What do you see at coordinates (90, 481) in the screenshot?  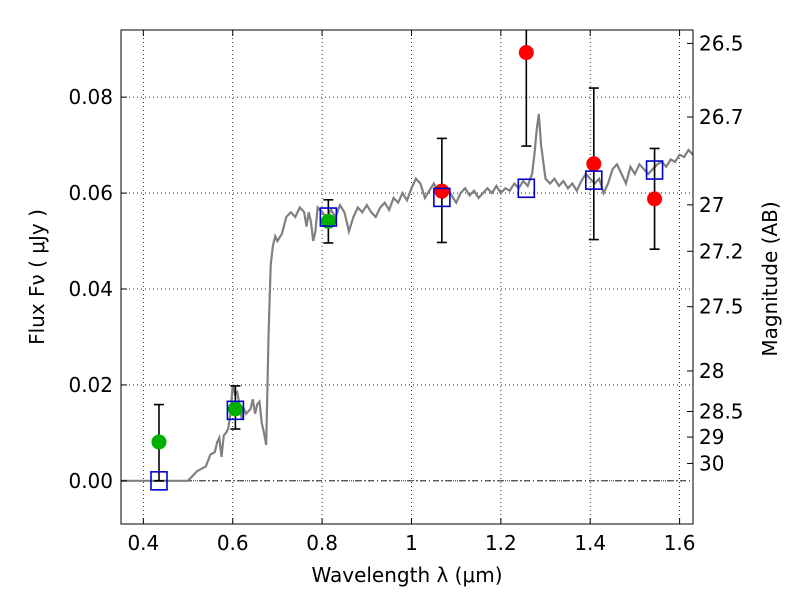 I see `y-tick-label: 0.00` at bounding box center [90, 481].